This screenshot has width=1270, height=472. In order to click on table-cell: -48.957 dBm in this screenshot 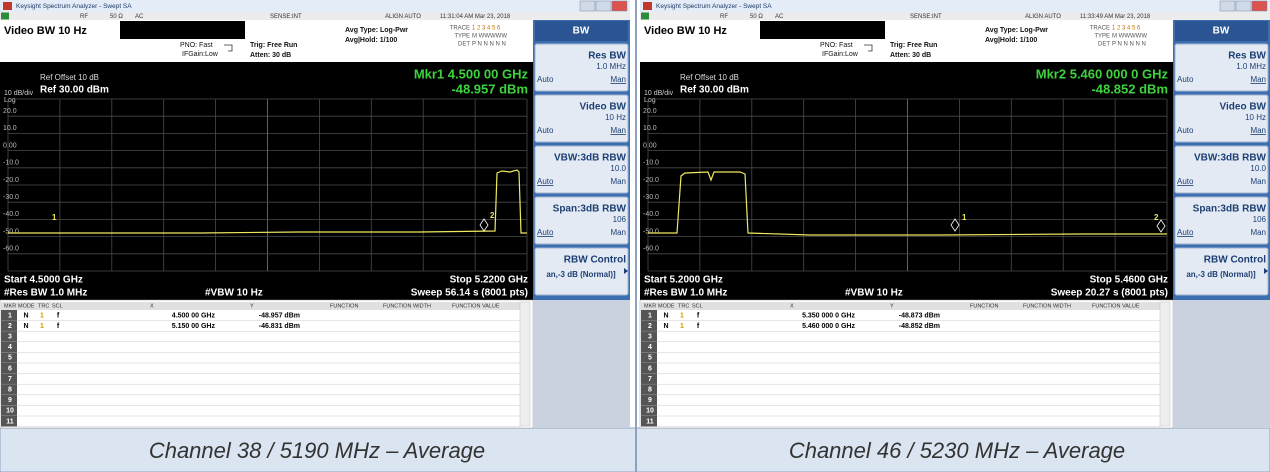, I will do `click(279, 315)`.